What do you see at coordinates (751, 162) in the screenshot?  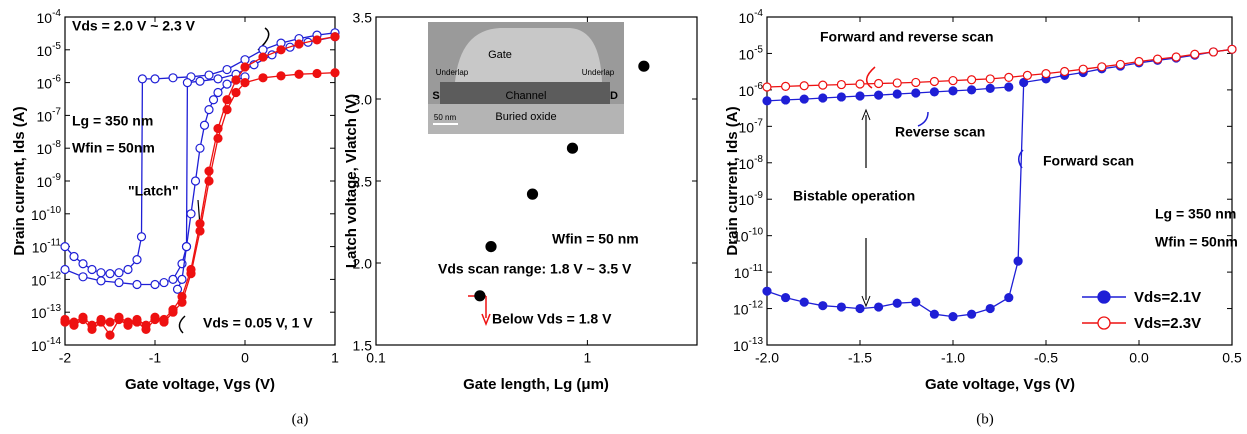 I see `y-tick-label: 10⁻⁸` at bounding box center [751, 162].